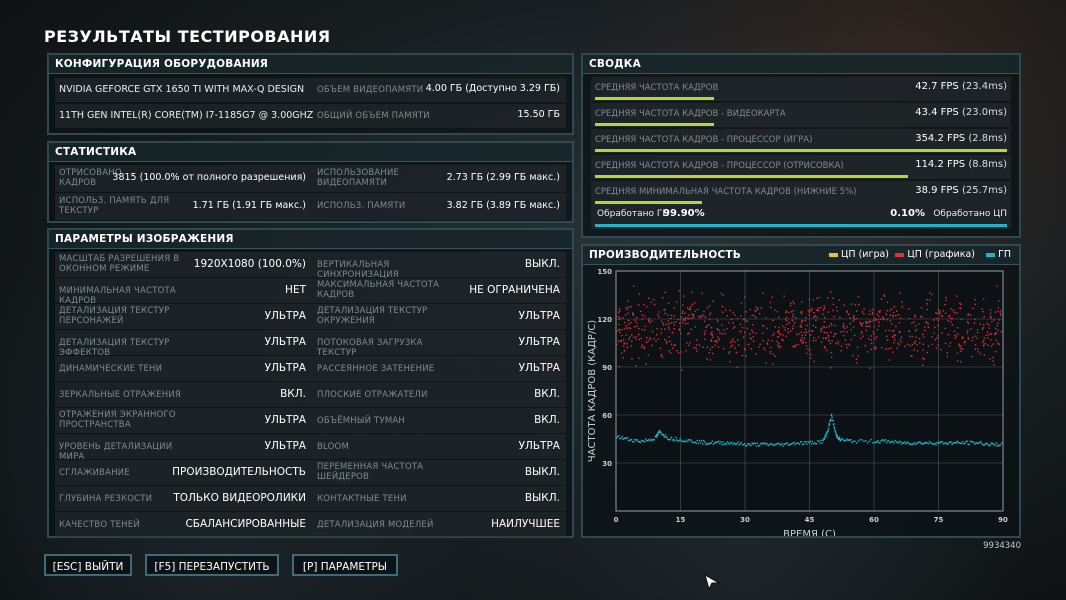  What do you see at coordinates (378, 290) in the screenshot?
I see `param-label: МАКСИМАЛЬНАЯ ЧАСТОТА КАДРОВ` at bounding box center [378, 290].